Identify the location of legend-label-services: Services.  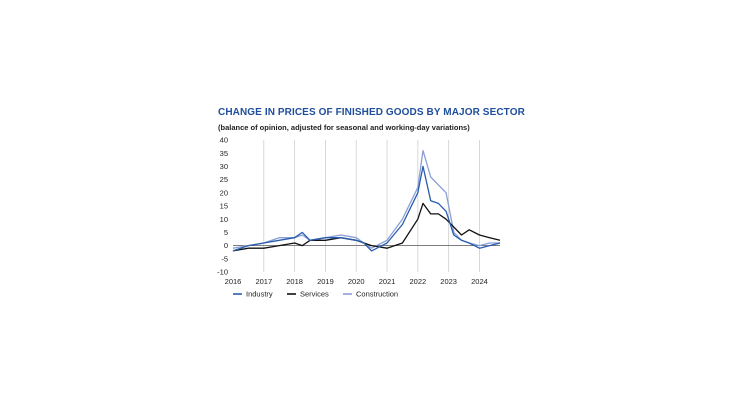
(314, 294).